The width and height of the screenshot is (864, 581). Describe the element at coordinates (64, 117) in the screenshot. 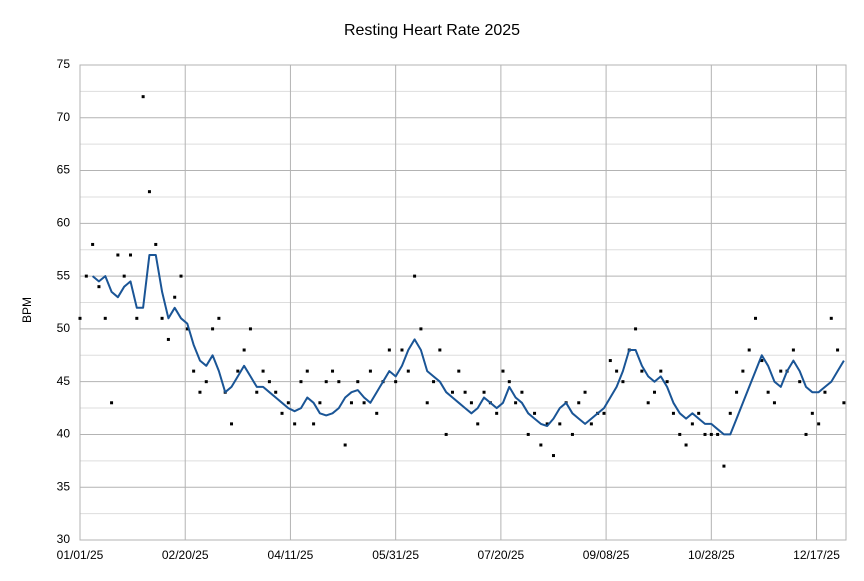

I see `y-tick-label: 70` at that location.